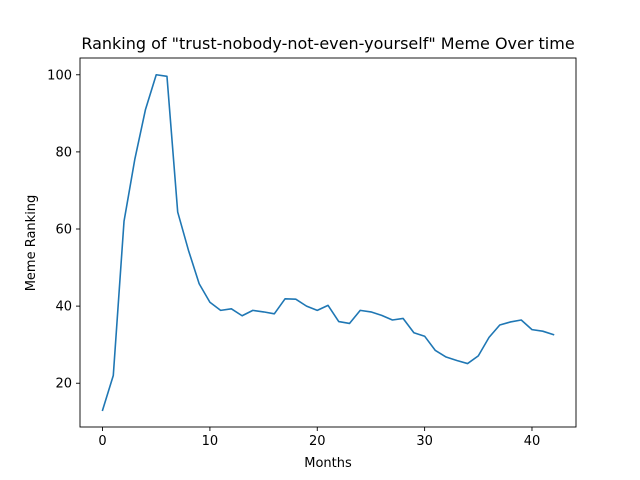 This screenshot has width=640, height=480. Describe the element at coordinates (31, 243) in the screenshot. I see `y-axis-label: Meme Ranking` at that location.